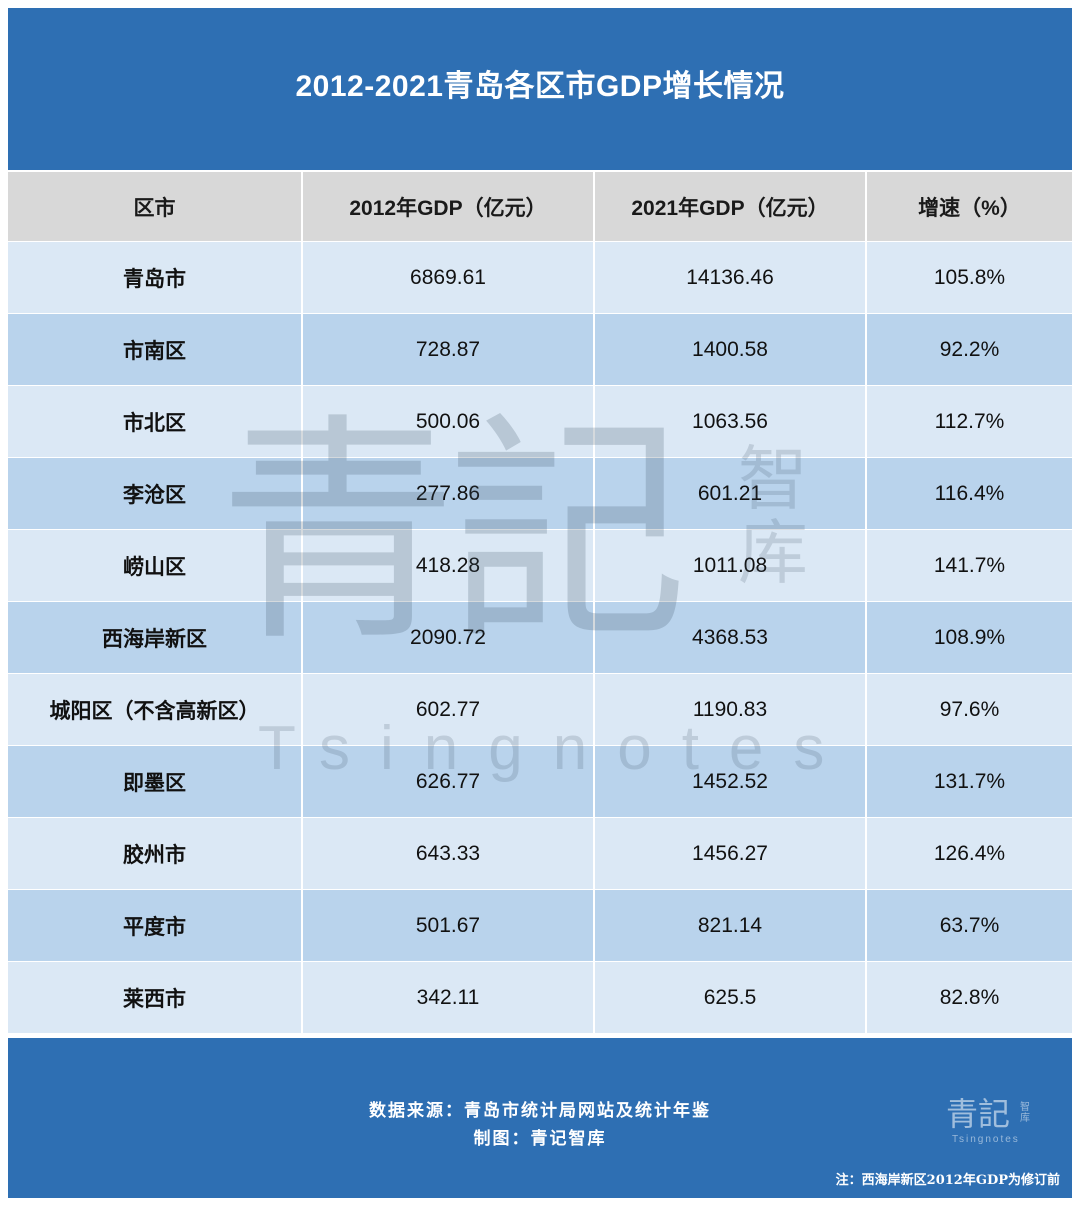 The height and width of the screenshot is (1206, 1080). I want to click on header-district: 区市, so click(155, 207).